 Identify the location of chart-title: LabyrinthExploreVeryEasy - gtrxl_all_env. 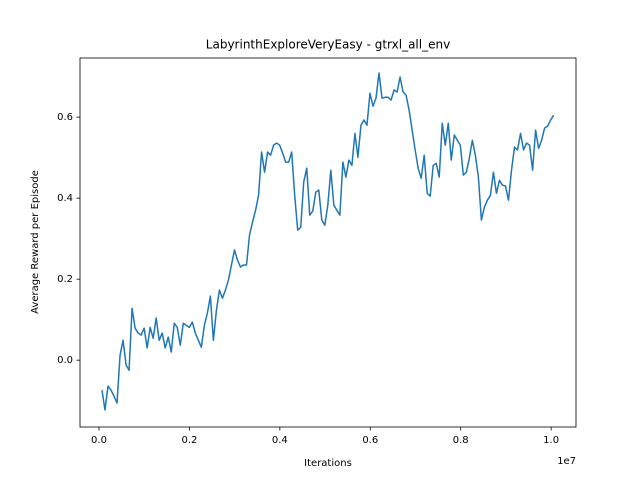
(328, 45).